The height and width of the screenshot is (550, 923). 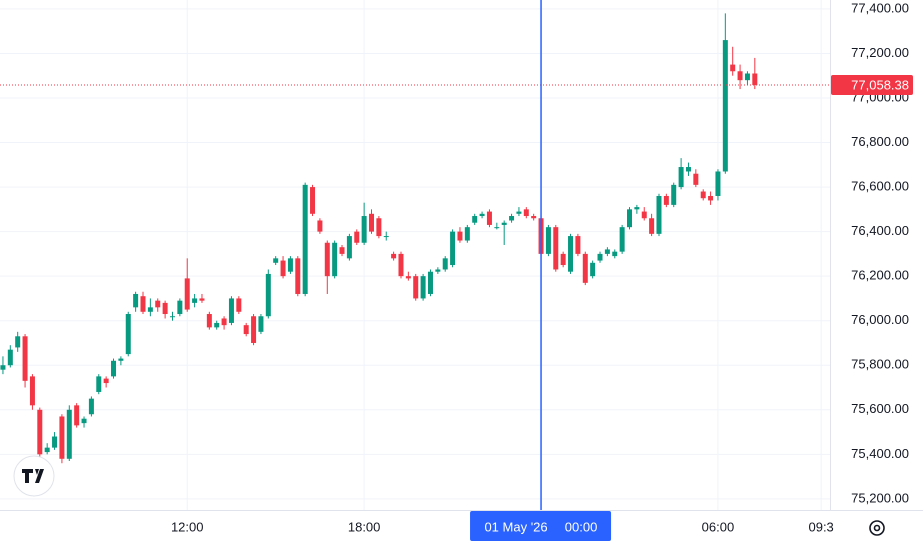 What do you see at coordinates (880, 52) in the screenshot?
I see `y-tick-label: 77,200.00` at bounding box center [880, 52].